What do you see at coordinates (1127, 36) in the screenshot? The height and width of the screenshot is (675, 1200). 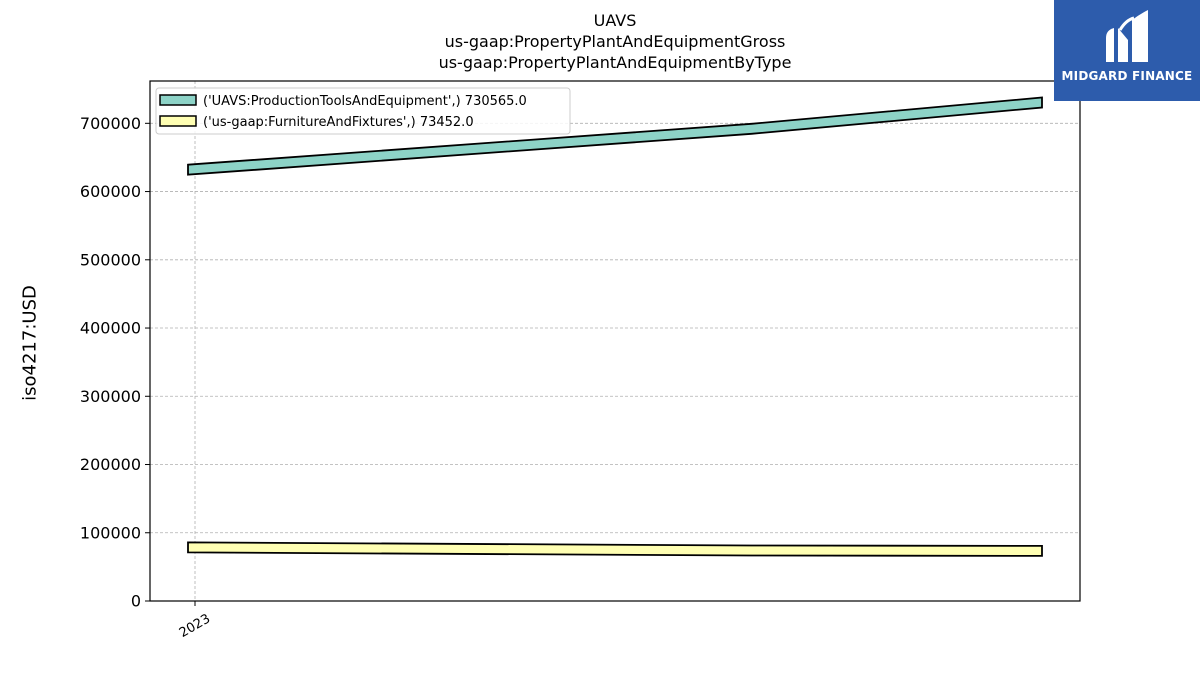 I see `logo-mark-icon` at bounding box center [1127, 36].